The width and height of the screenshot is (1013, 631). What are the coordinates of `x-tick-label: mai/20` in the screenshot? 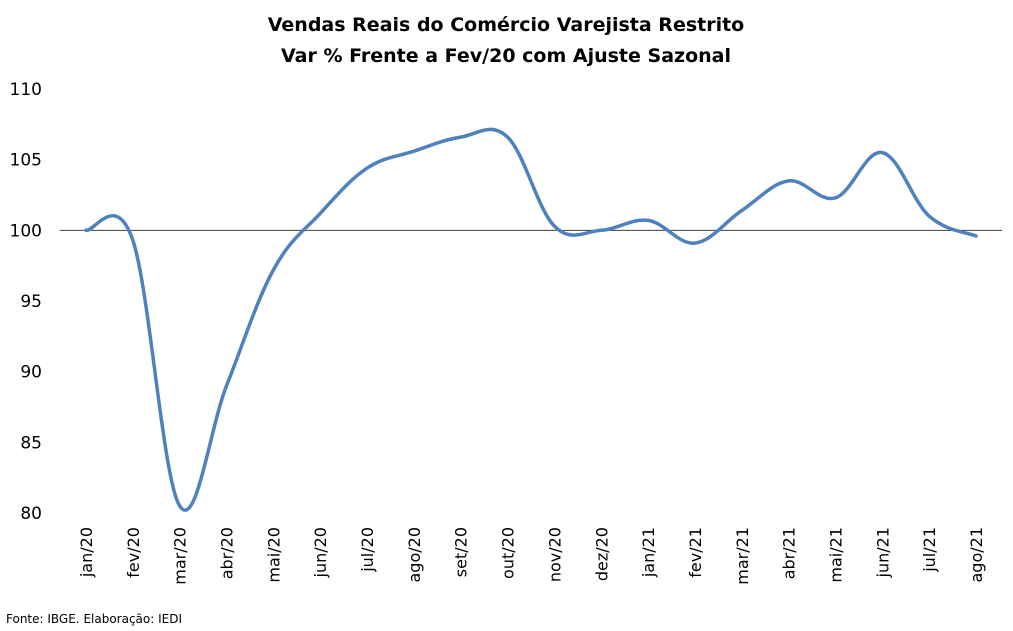 It's located at (273, 555).